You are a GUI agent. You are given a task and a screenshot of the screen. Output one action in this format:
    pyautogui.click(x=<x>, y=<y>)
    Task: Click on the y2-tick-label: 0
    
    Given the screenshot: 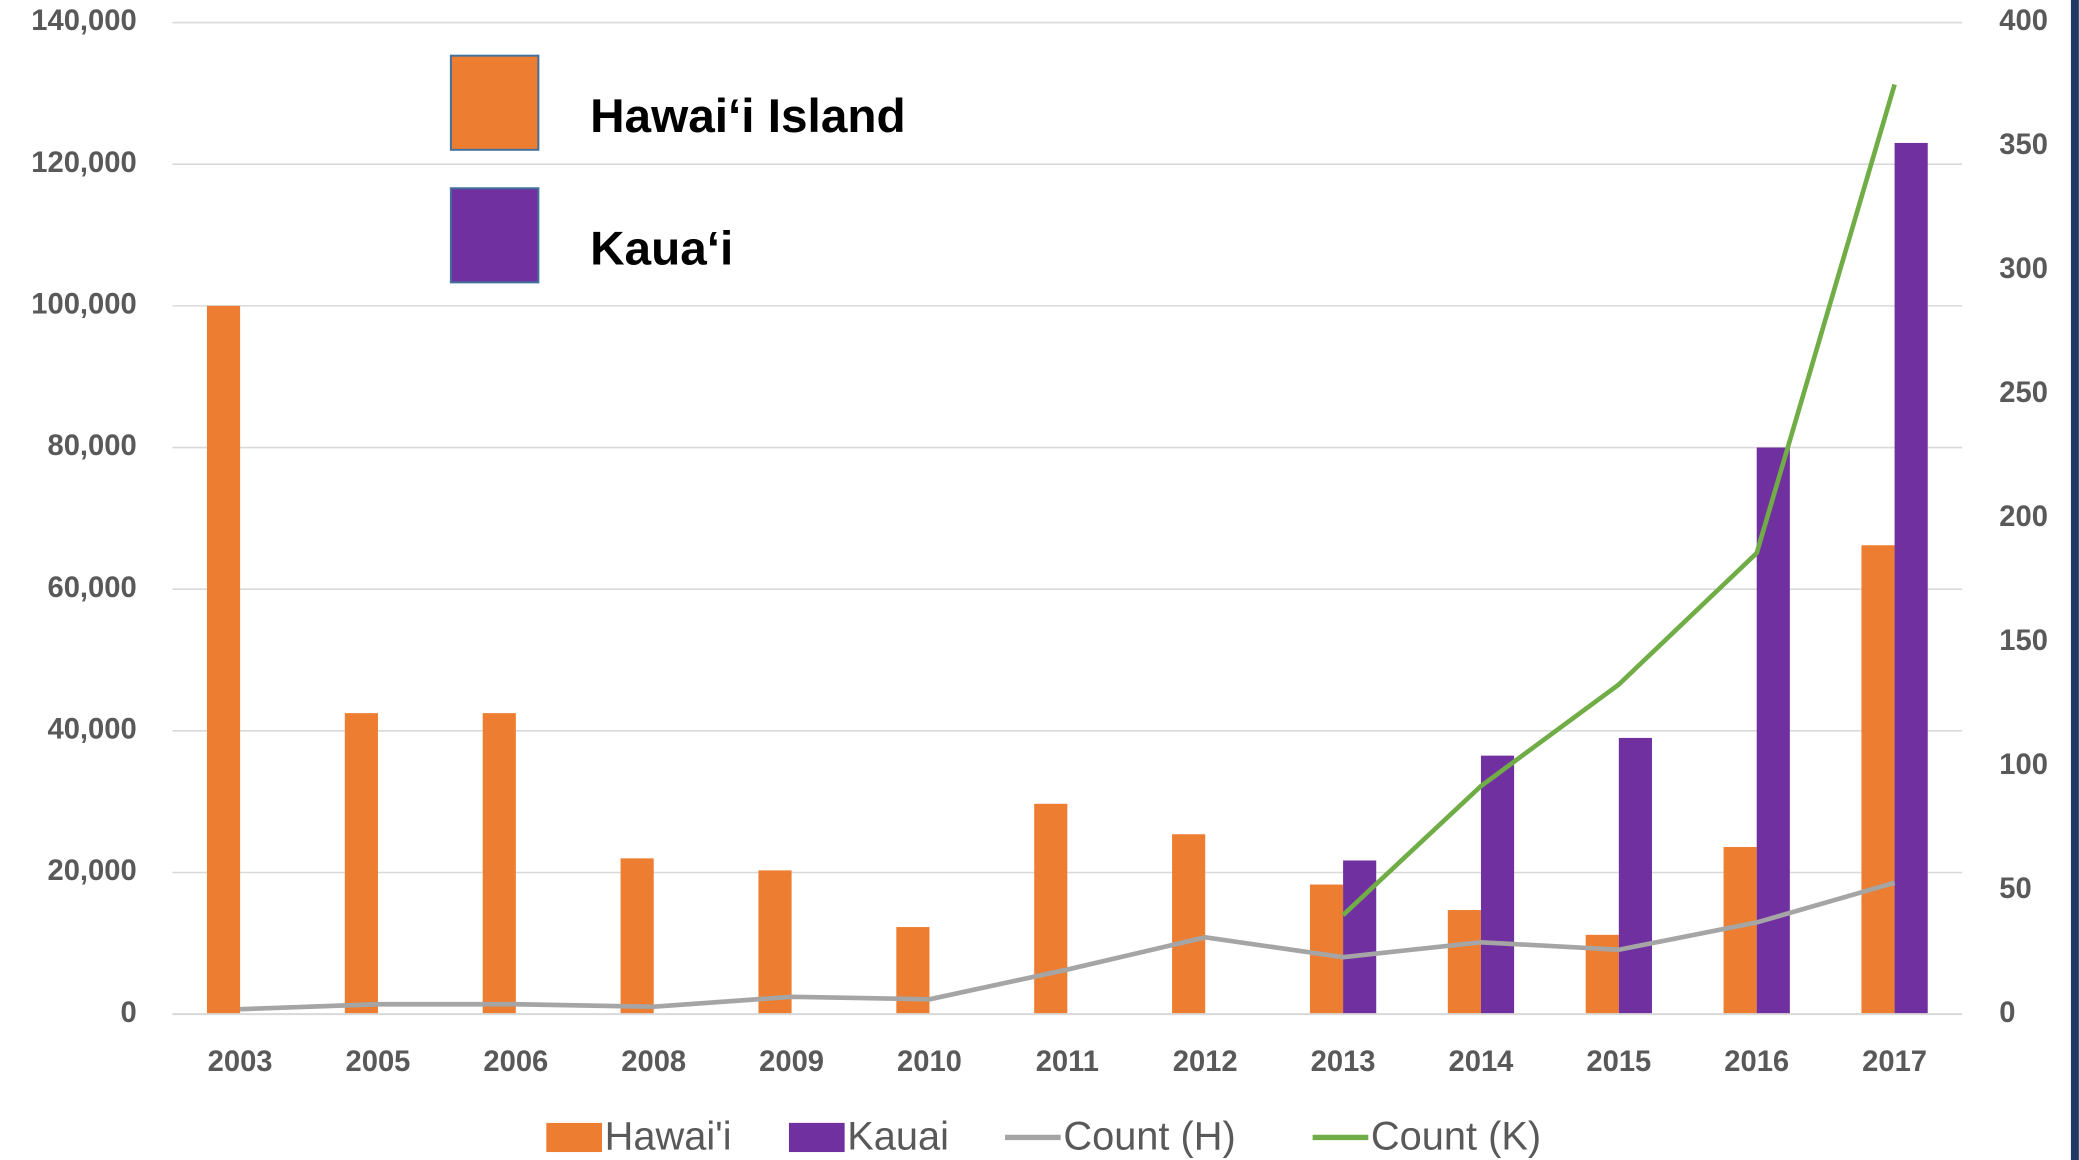 What is the action you would take?
    pyautogui.click(x=2007, y=1013)
    